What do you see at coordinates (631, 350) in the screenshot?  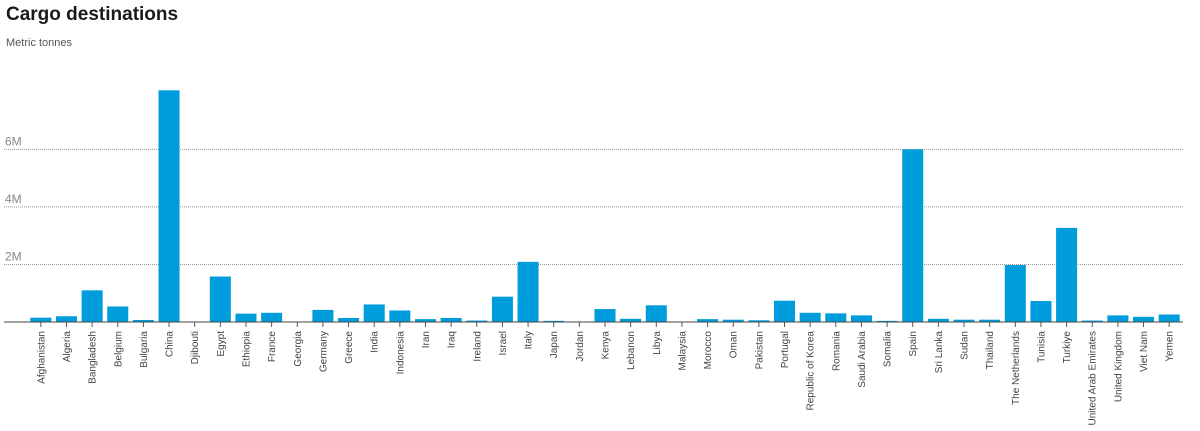 I see `x-tick-label: Lebanon` at bounding box center [631, 350].